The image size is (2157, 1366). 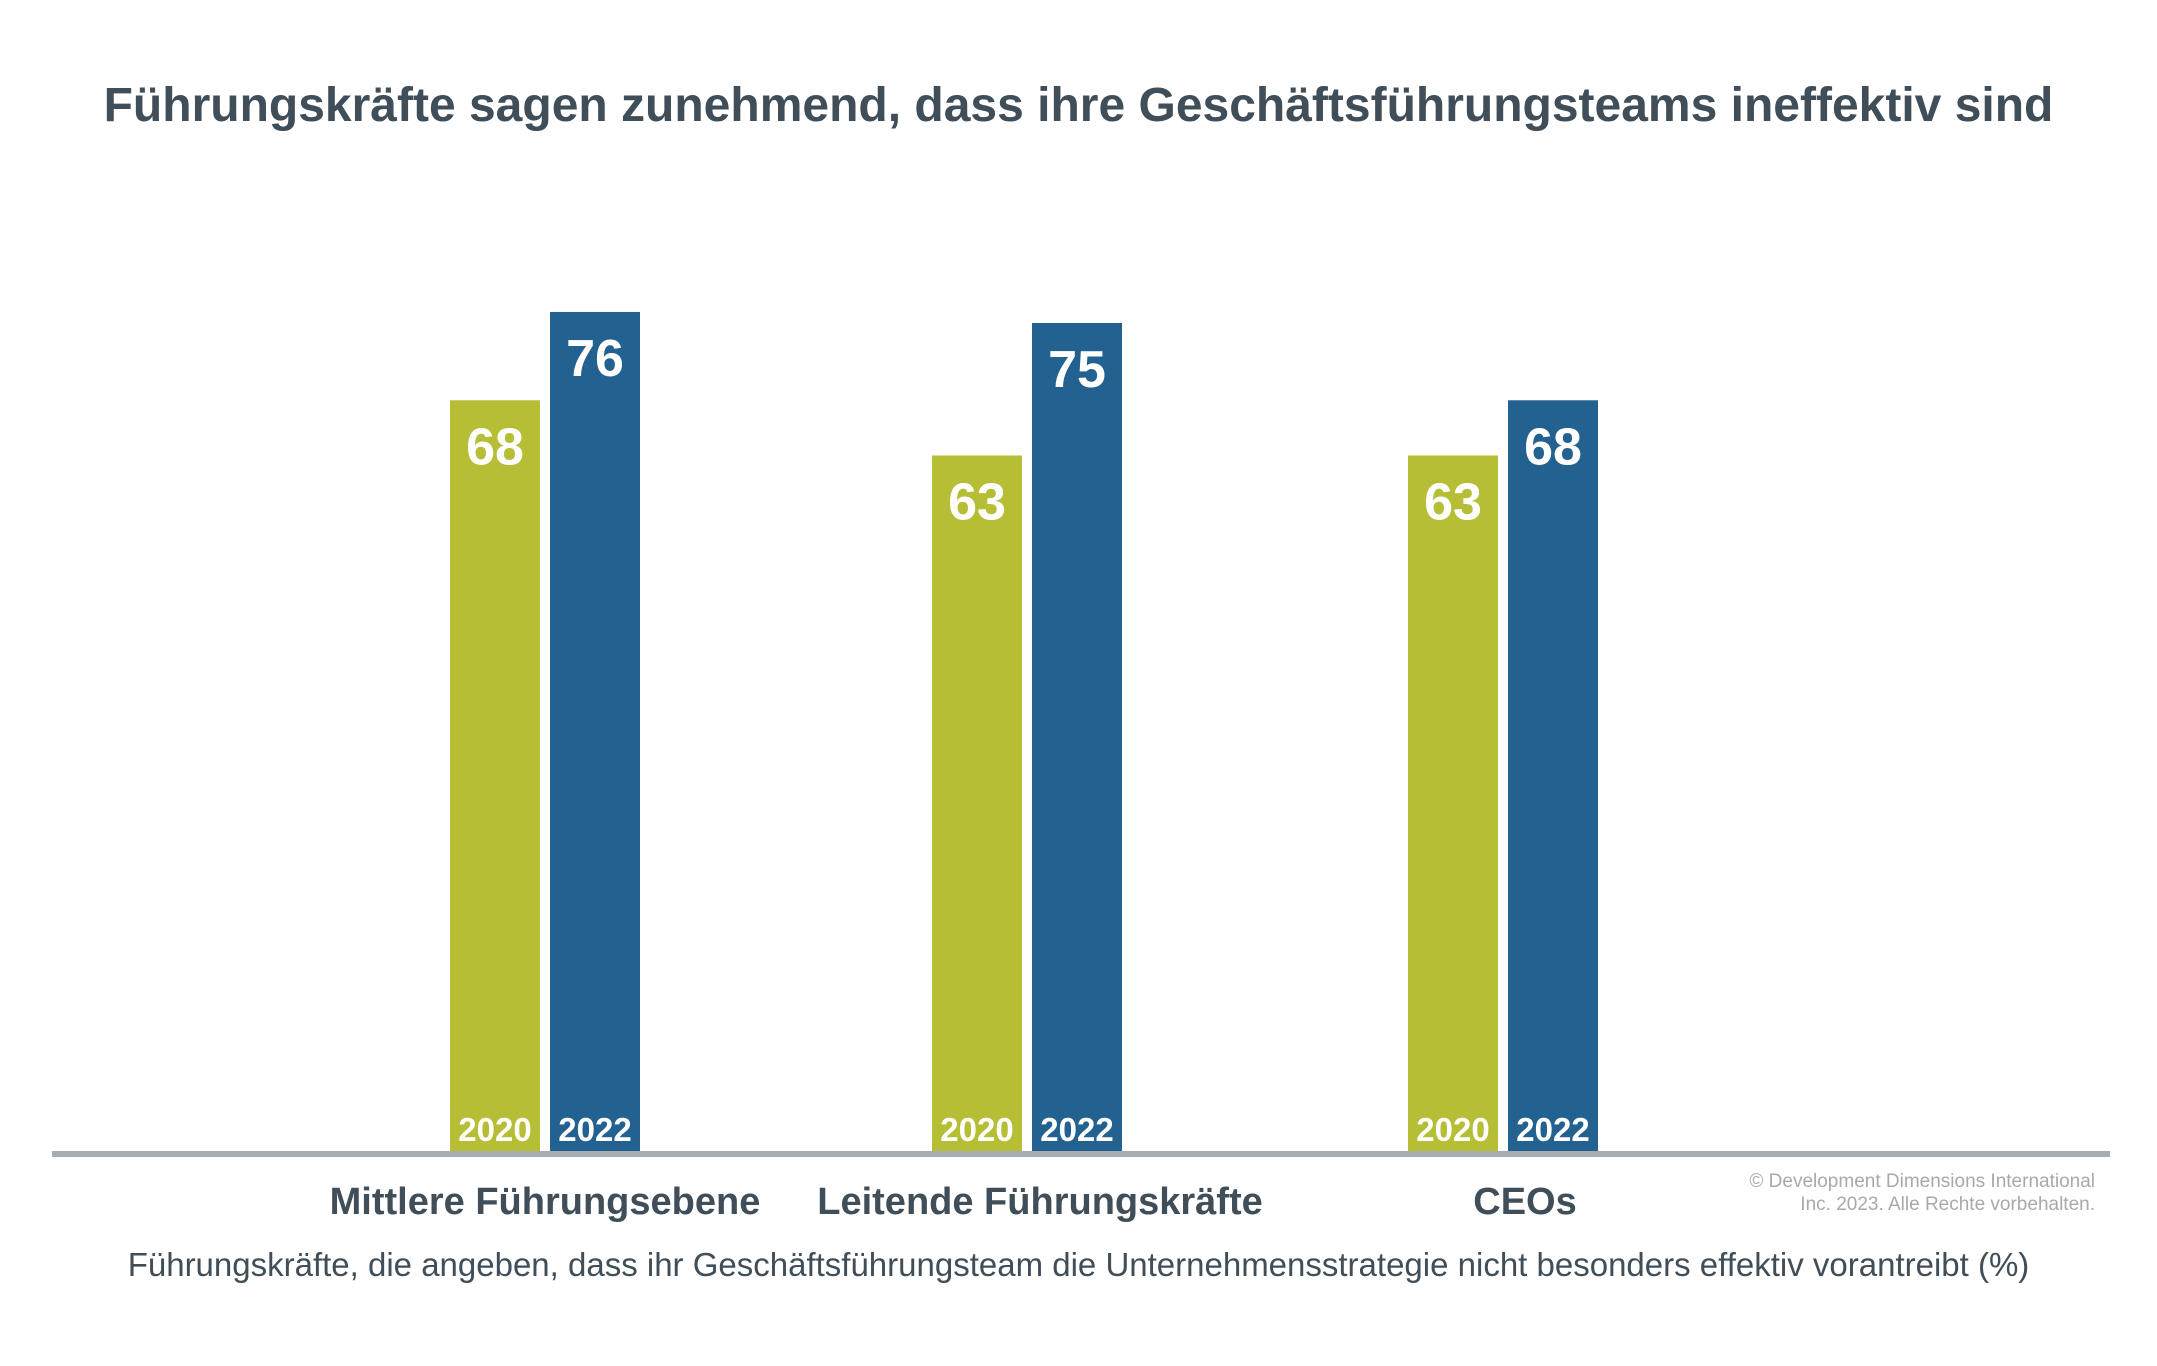 What do you see at coordinates (1040, 1202) in the screenshot?
I see `category-label-2: Leitende Führungskräfte` at bounding box center [1040, 1202].